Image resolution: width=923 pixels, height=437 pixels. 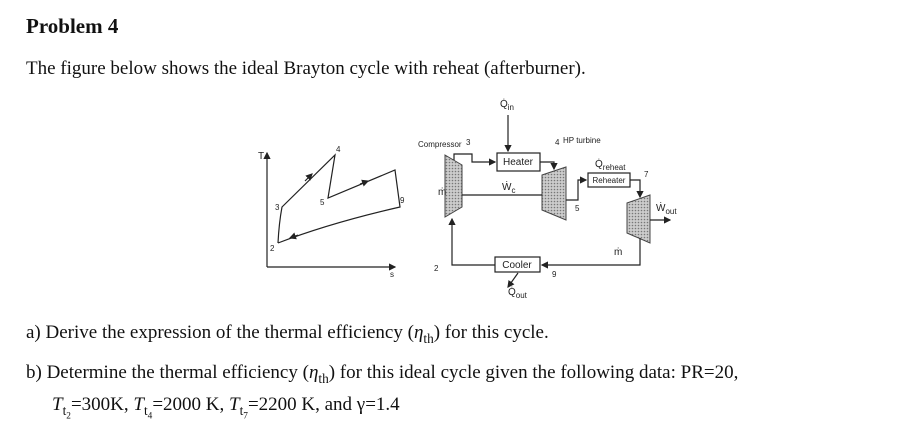 I want to click on component-label: Reheater, so click(x=609, y=180).